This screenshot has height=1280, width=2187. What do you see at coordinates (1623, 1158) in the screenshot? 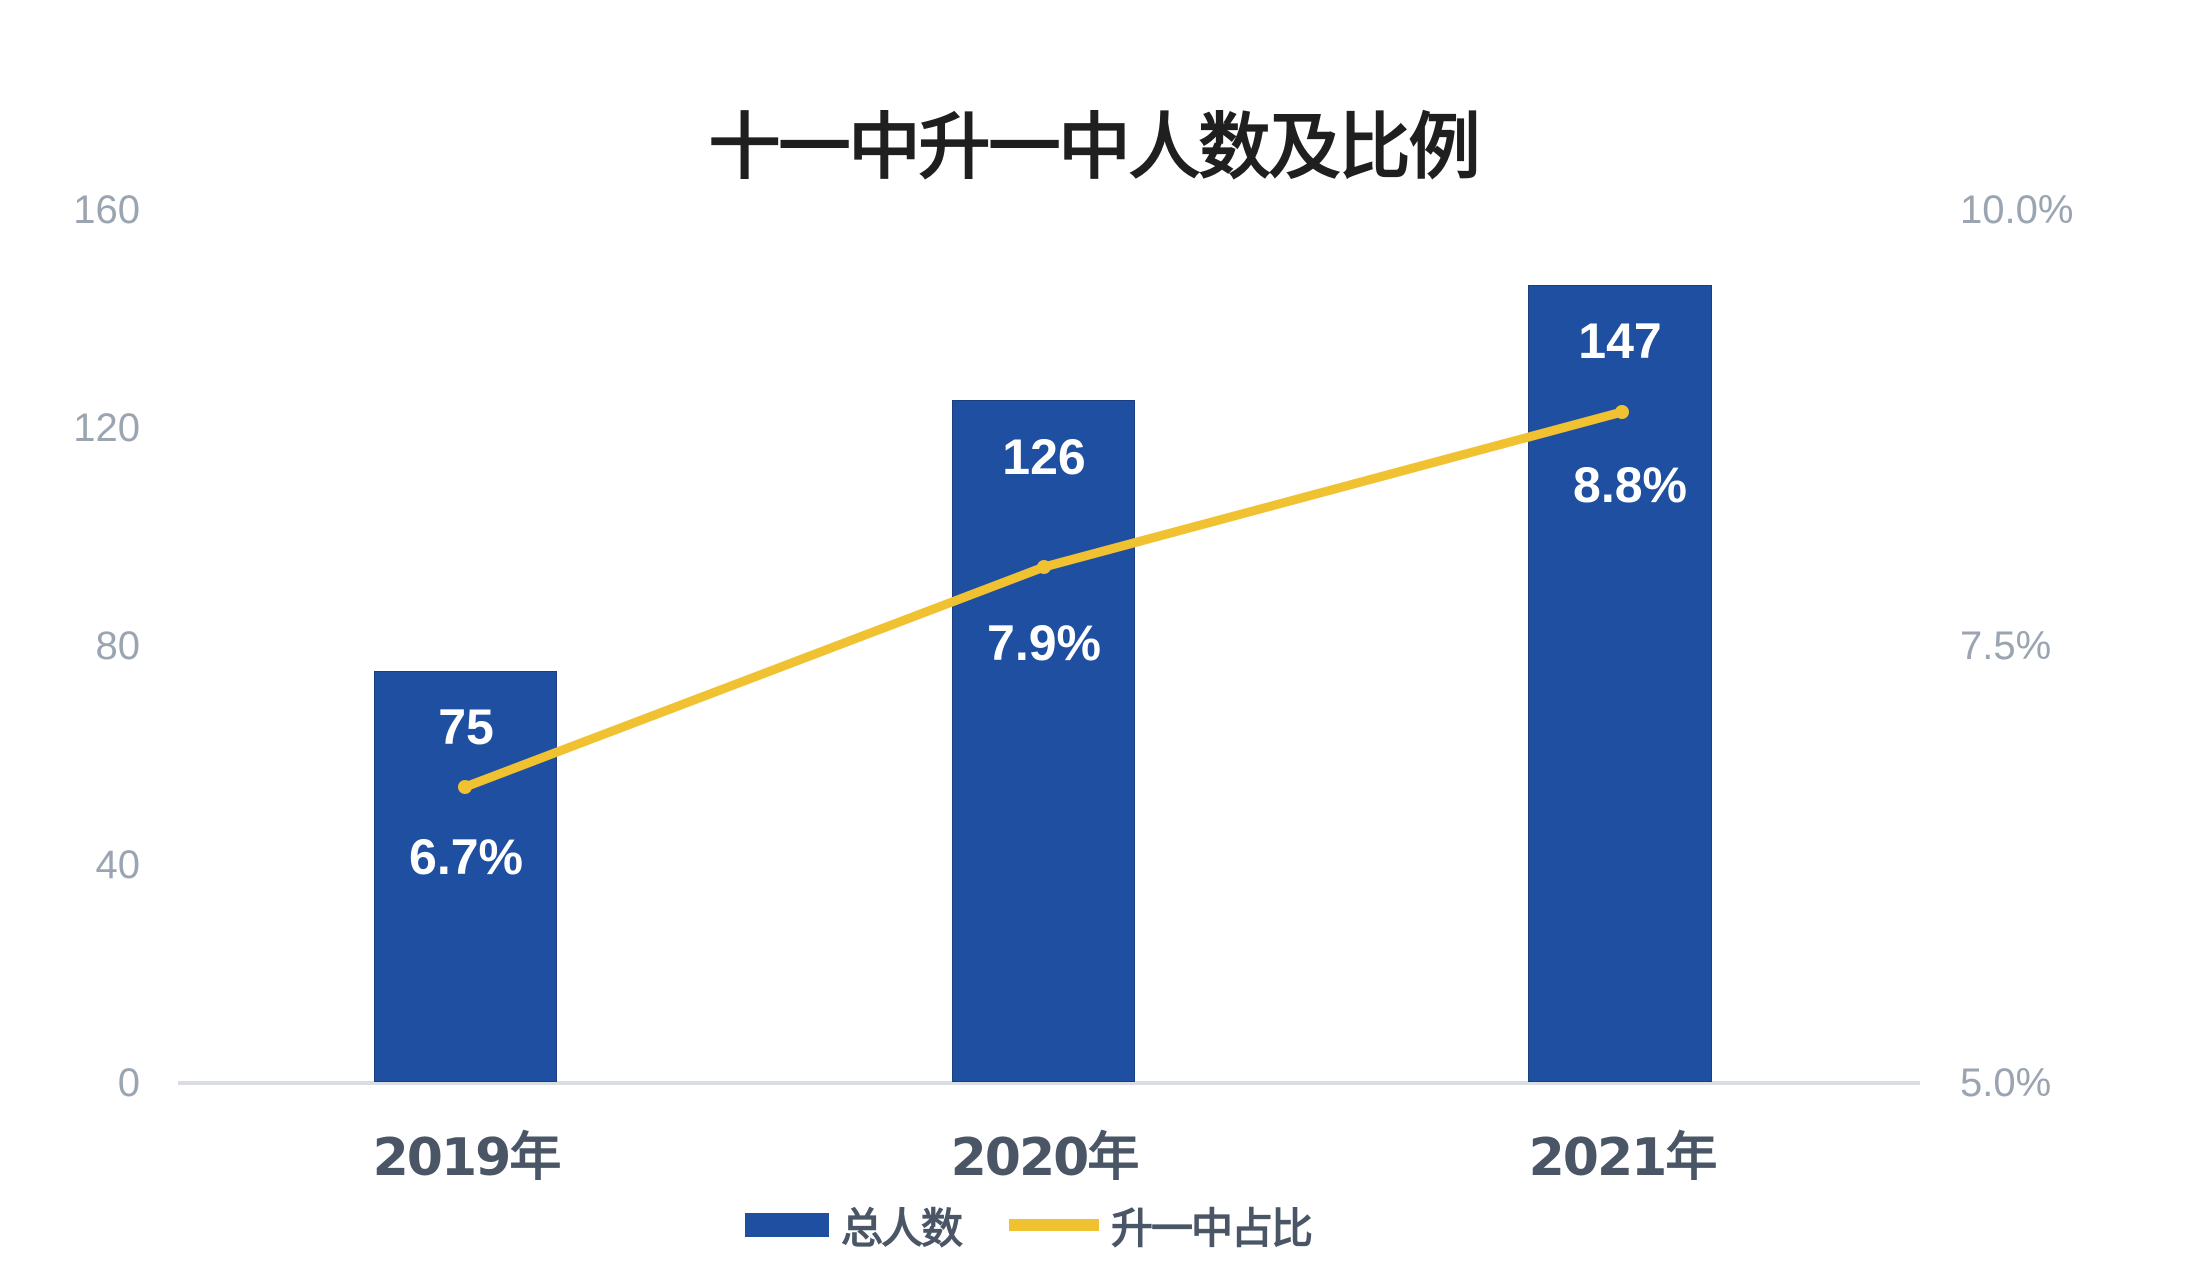
I see `x-tick: 2021年` at bounding box center [1623, 1158].